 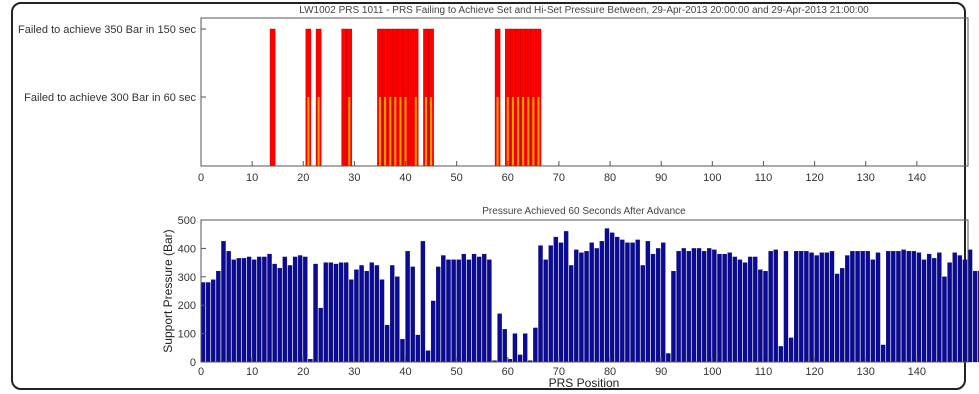 What do you see at coordinates (303, 178) in the screenshot?
I see `fault-xtick-label-2: 20` at bounding box center [303, 178].